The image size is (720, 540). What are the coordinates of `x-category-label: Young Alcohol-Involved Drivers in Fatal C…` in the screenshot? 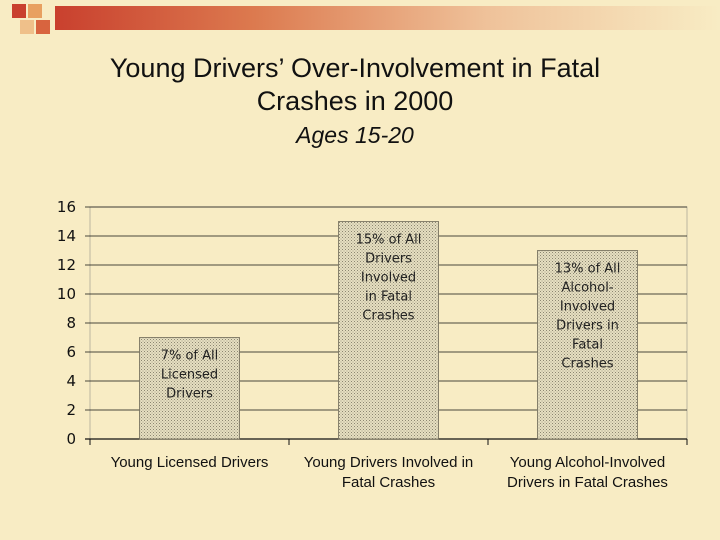 It's located at (587, 472).